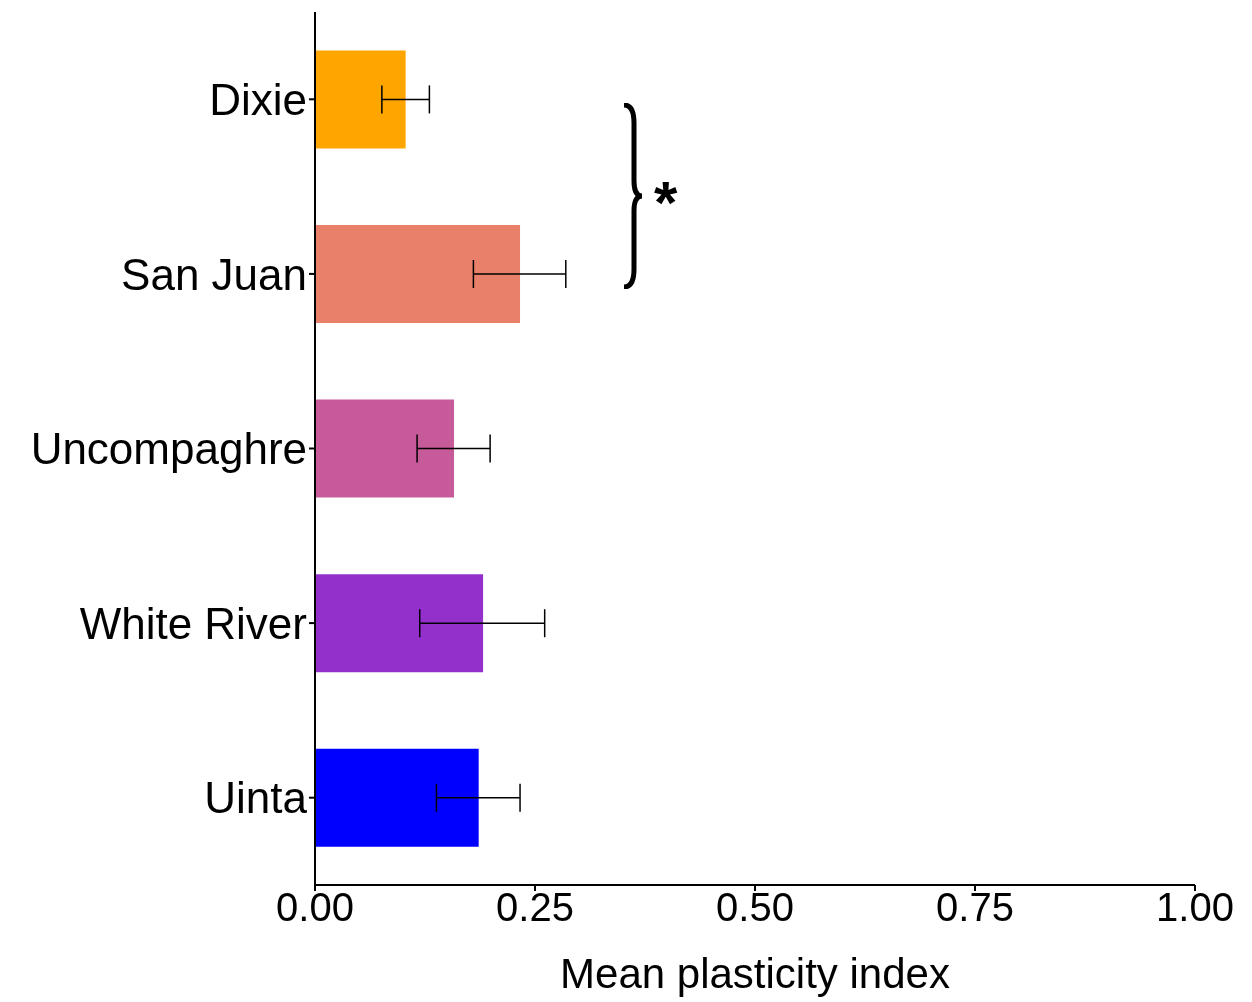 The width and height of the screenshot is (1252, 1002). Describe the element at coordinates (975, 907) in the screenshot. I see `x-tick-label: 0.75` at that location.